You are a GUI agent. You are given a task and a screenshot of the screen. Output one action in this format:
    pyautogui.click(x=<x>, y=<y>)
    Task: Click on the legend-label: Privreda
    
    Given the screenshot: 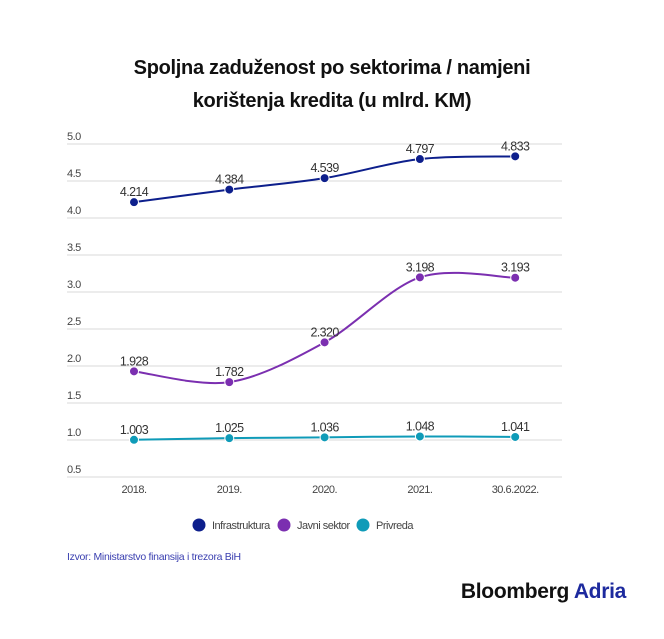 What is the action you would take?
    pyautogui.click(x=395, y=526)
    